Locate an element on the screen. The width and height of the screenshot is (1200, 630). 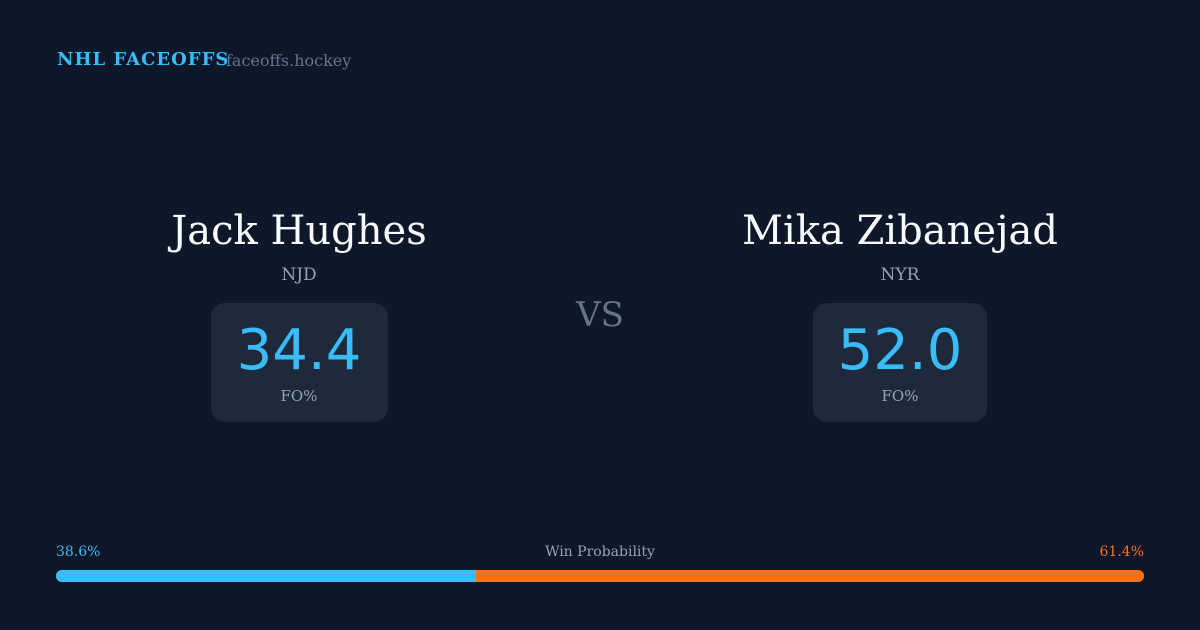
stat-card: 52.0 FO% is located at coordinates (900, 362).